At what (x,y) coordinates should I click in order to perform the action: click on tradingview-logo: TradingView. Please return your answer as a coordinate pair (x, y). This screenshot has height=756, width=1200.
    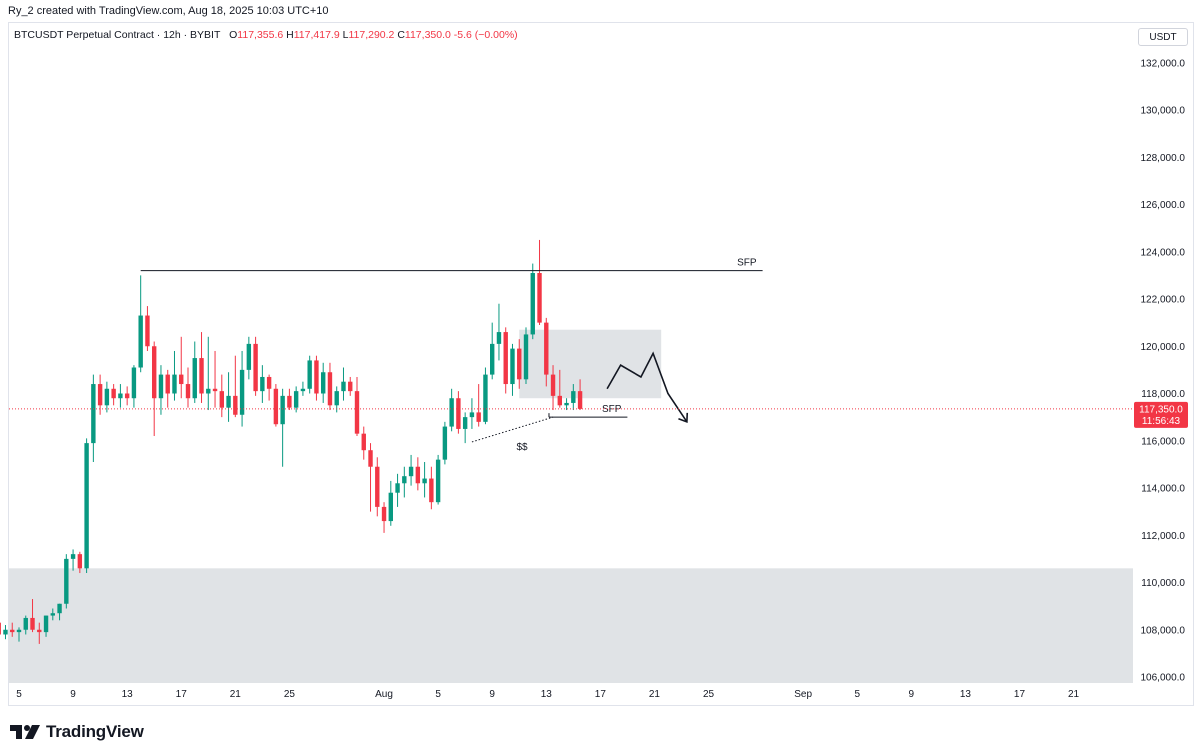
    Looking at the image, I should click on (77, 732).